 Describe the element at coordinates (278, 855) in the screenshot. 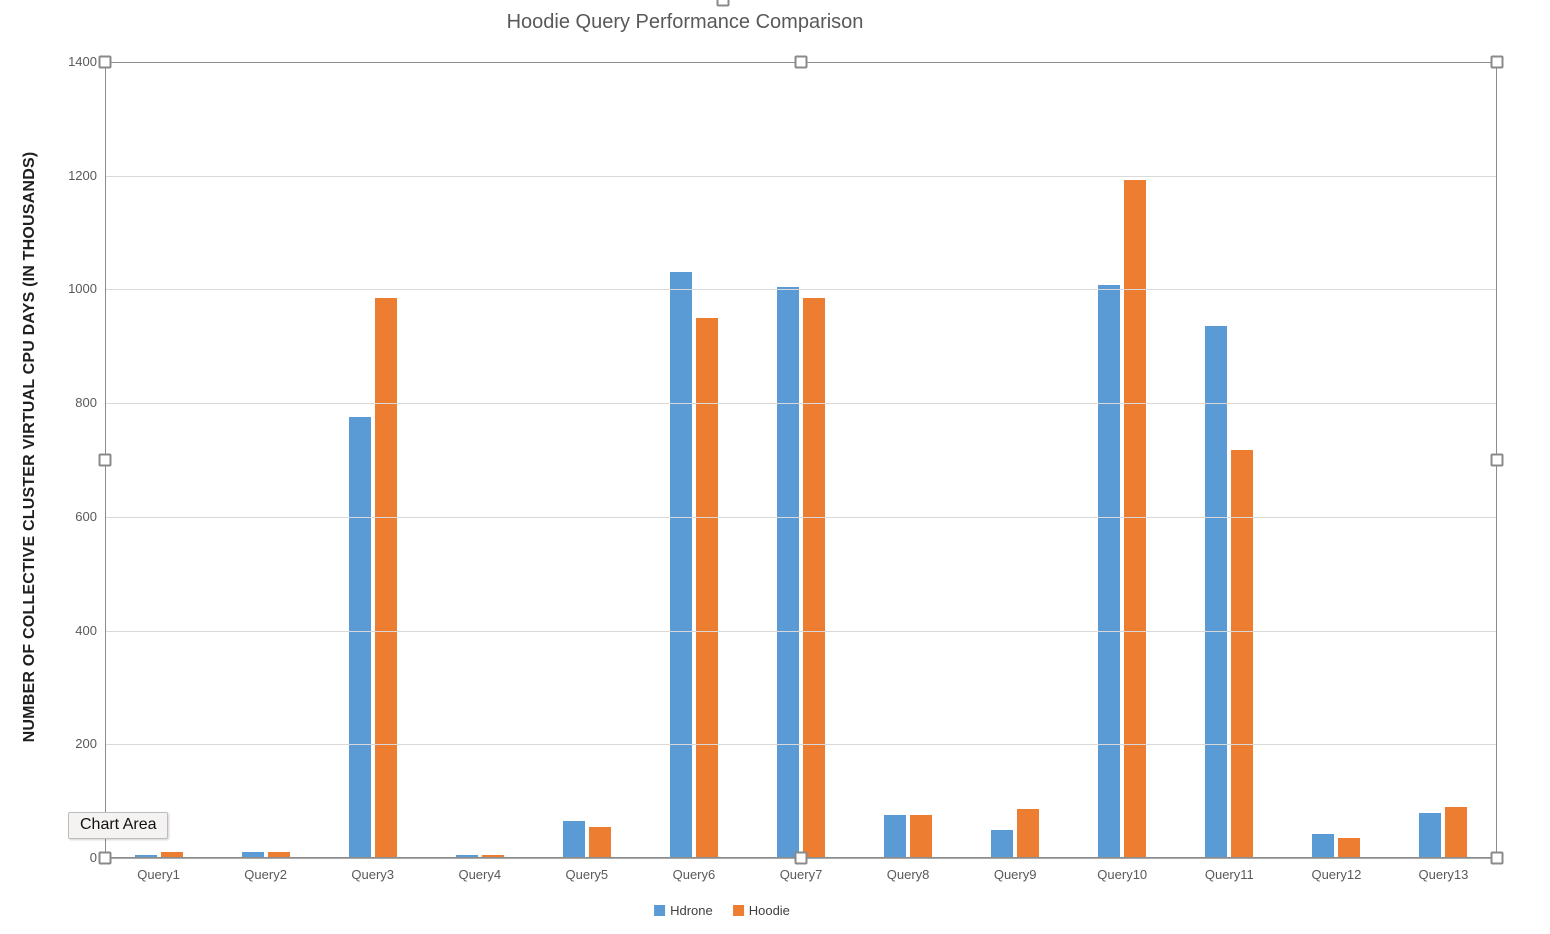

I see `bar-hoodie-query2` at that location.